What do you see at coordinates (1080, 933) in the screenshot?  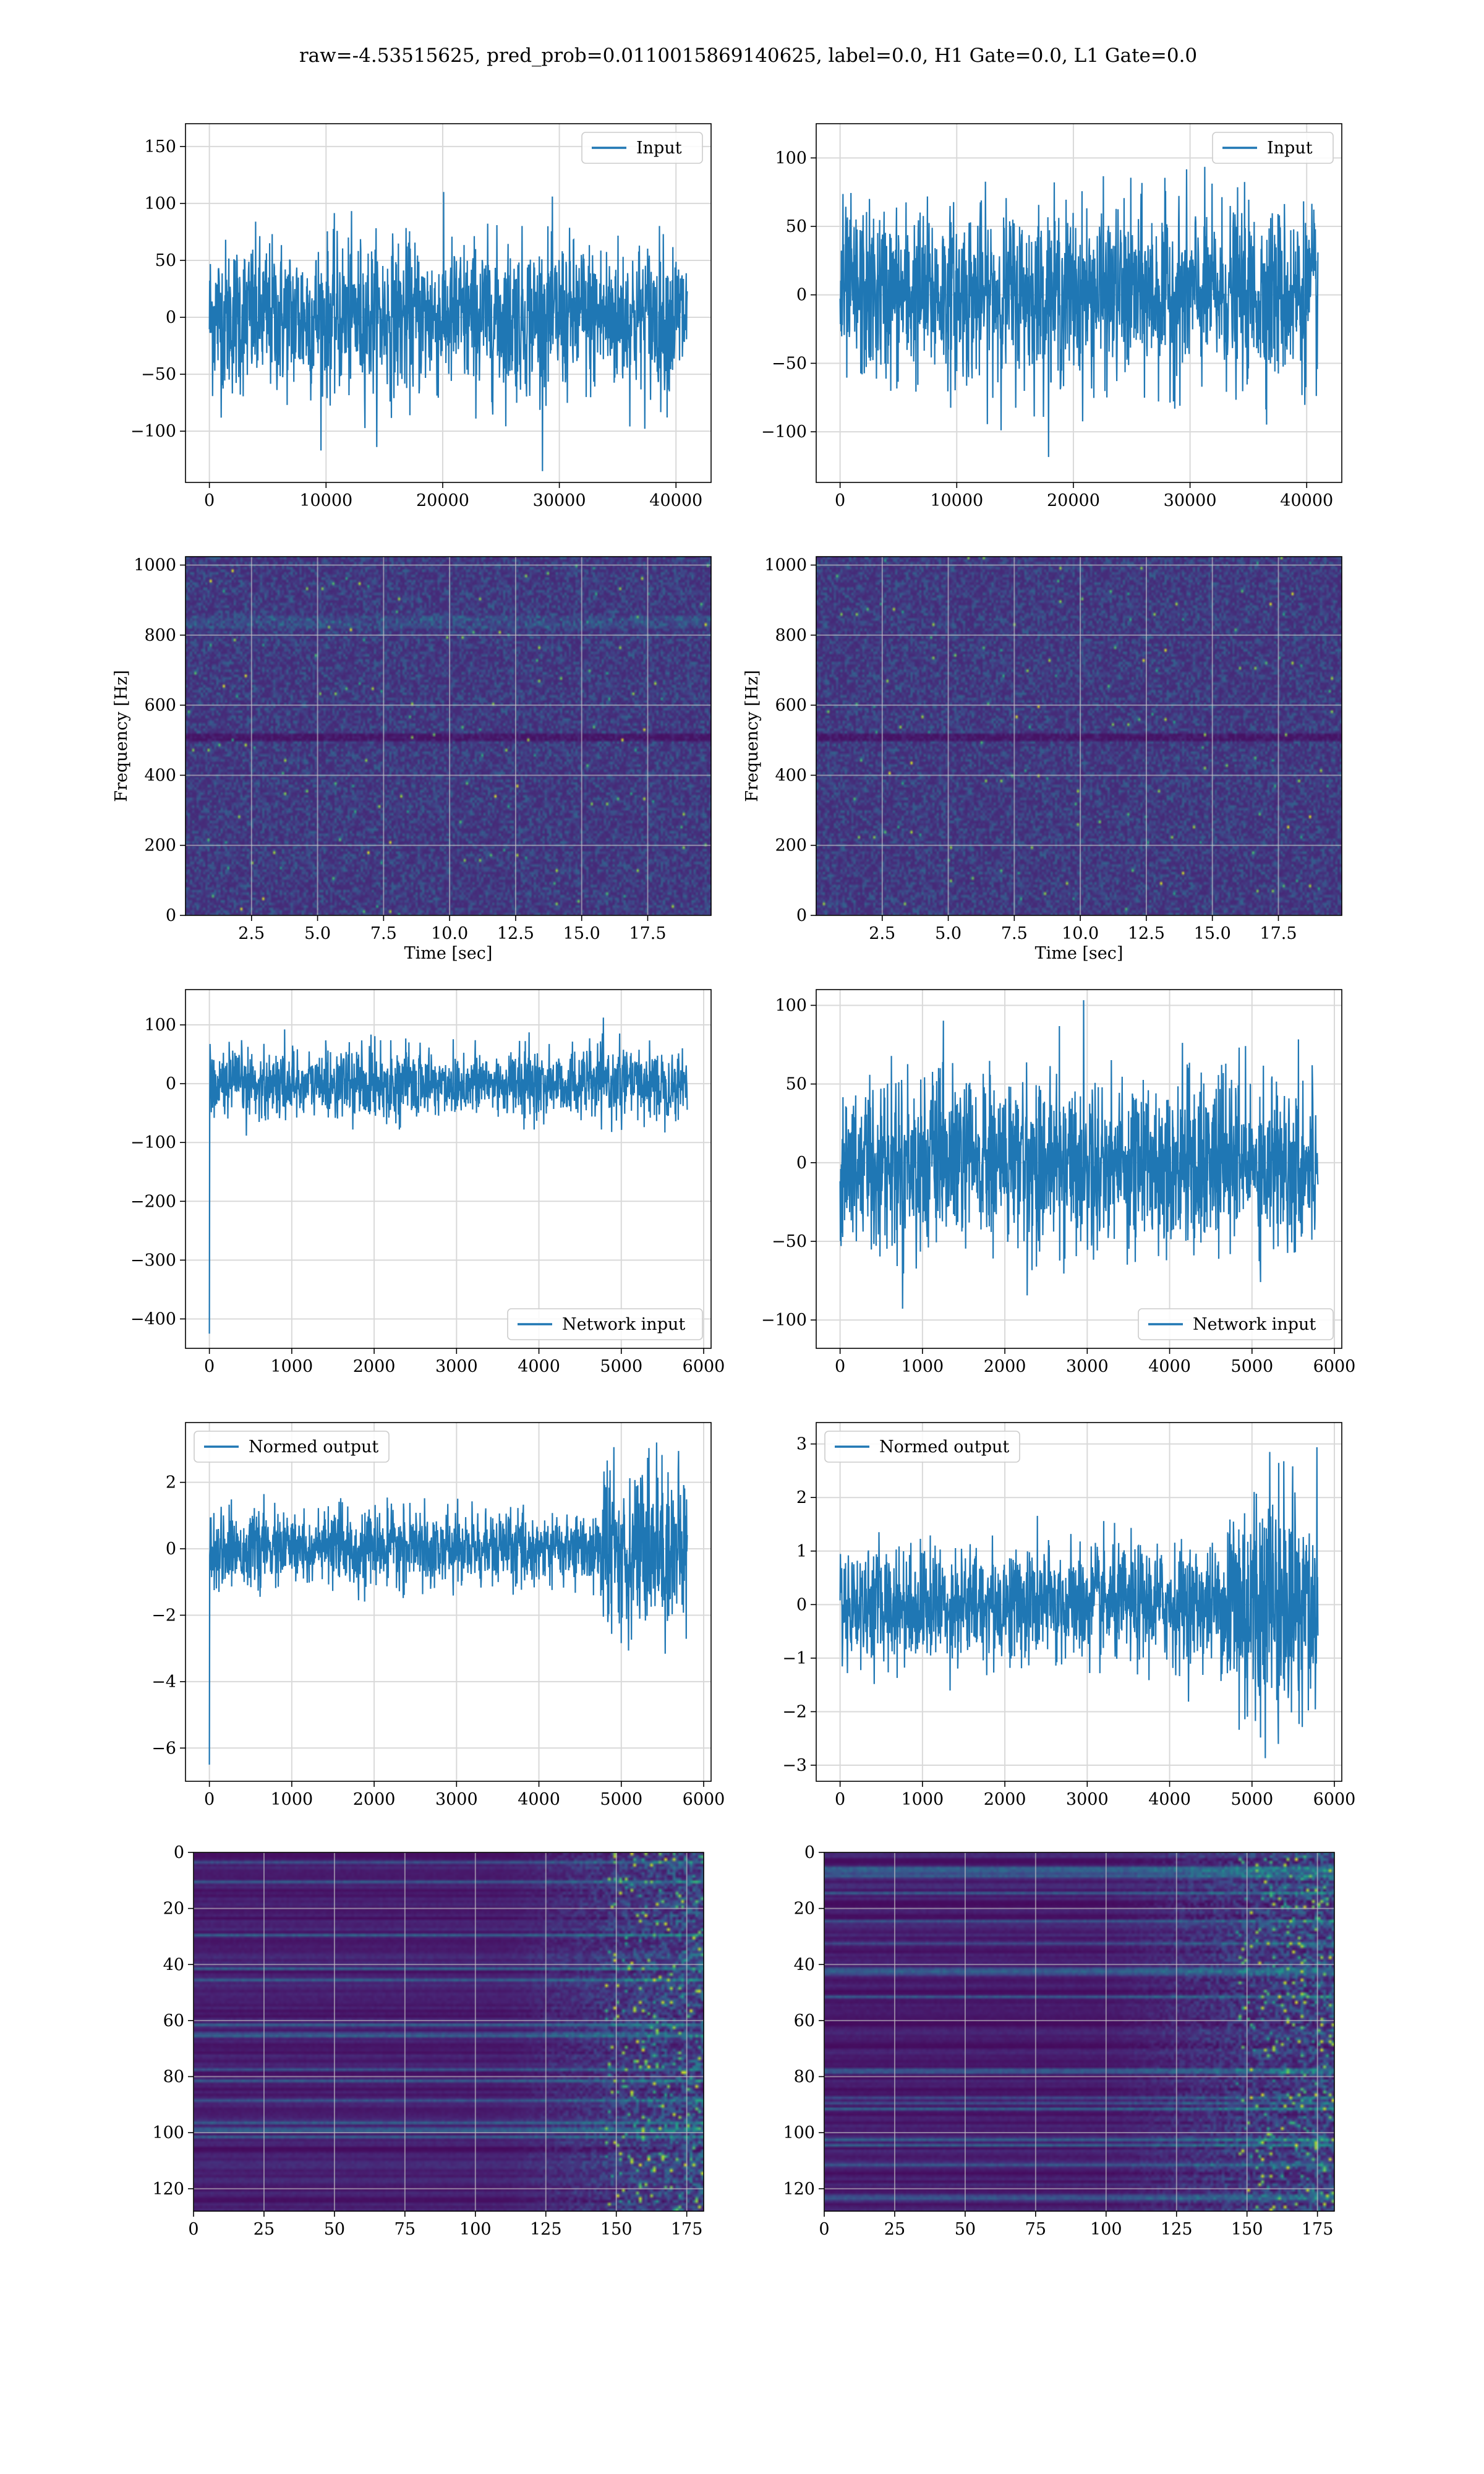 I see `x-tick-label: 10.0` at bounding box center [1080, 933].